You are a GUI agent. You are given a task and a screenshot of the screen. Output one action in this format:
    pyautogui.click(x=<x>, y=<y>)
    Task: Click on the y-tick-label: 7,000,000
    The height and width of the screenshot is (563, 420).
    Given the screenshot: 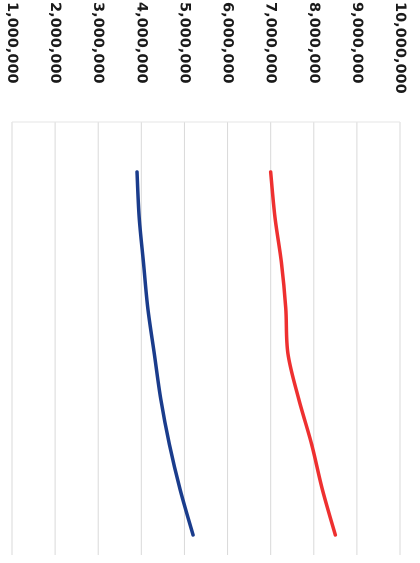 What is the action you would take?
    pyautogui.click(x=271, y=43)
    